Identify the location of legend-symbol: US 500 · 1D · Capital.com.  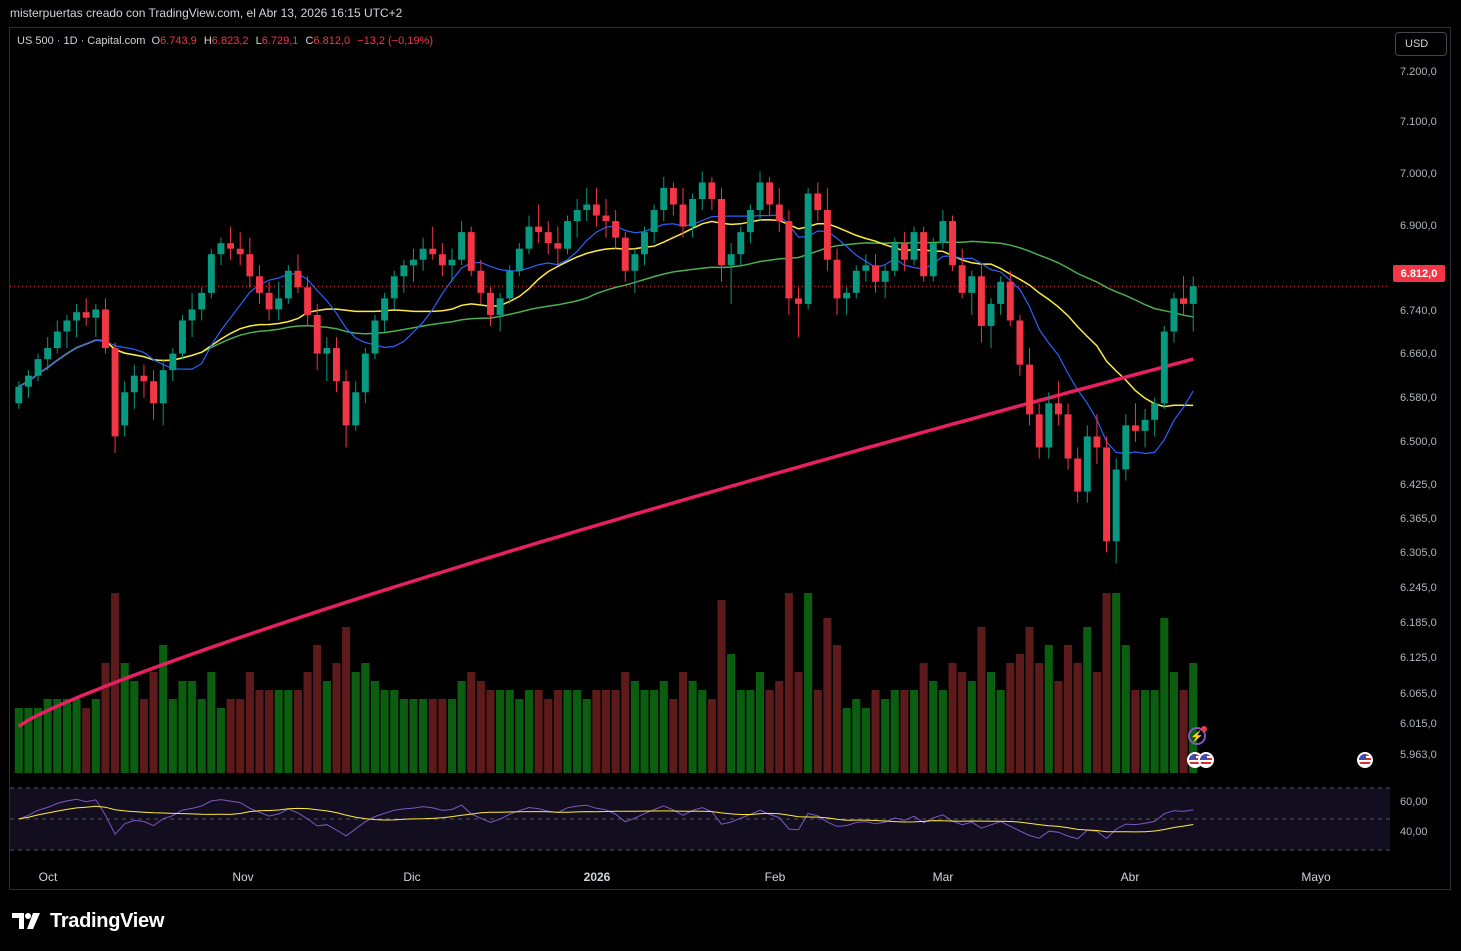
(81, 41).